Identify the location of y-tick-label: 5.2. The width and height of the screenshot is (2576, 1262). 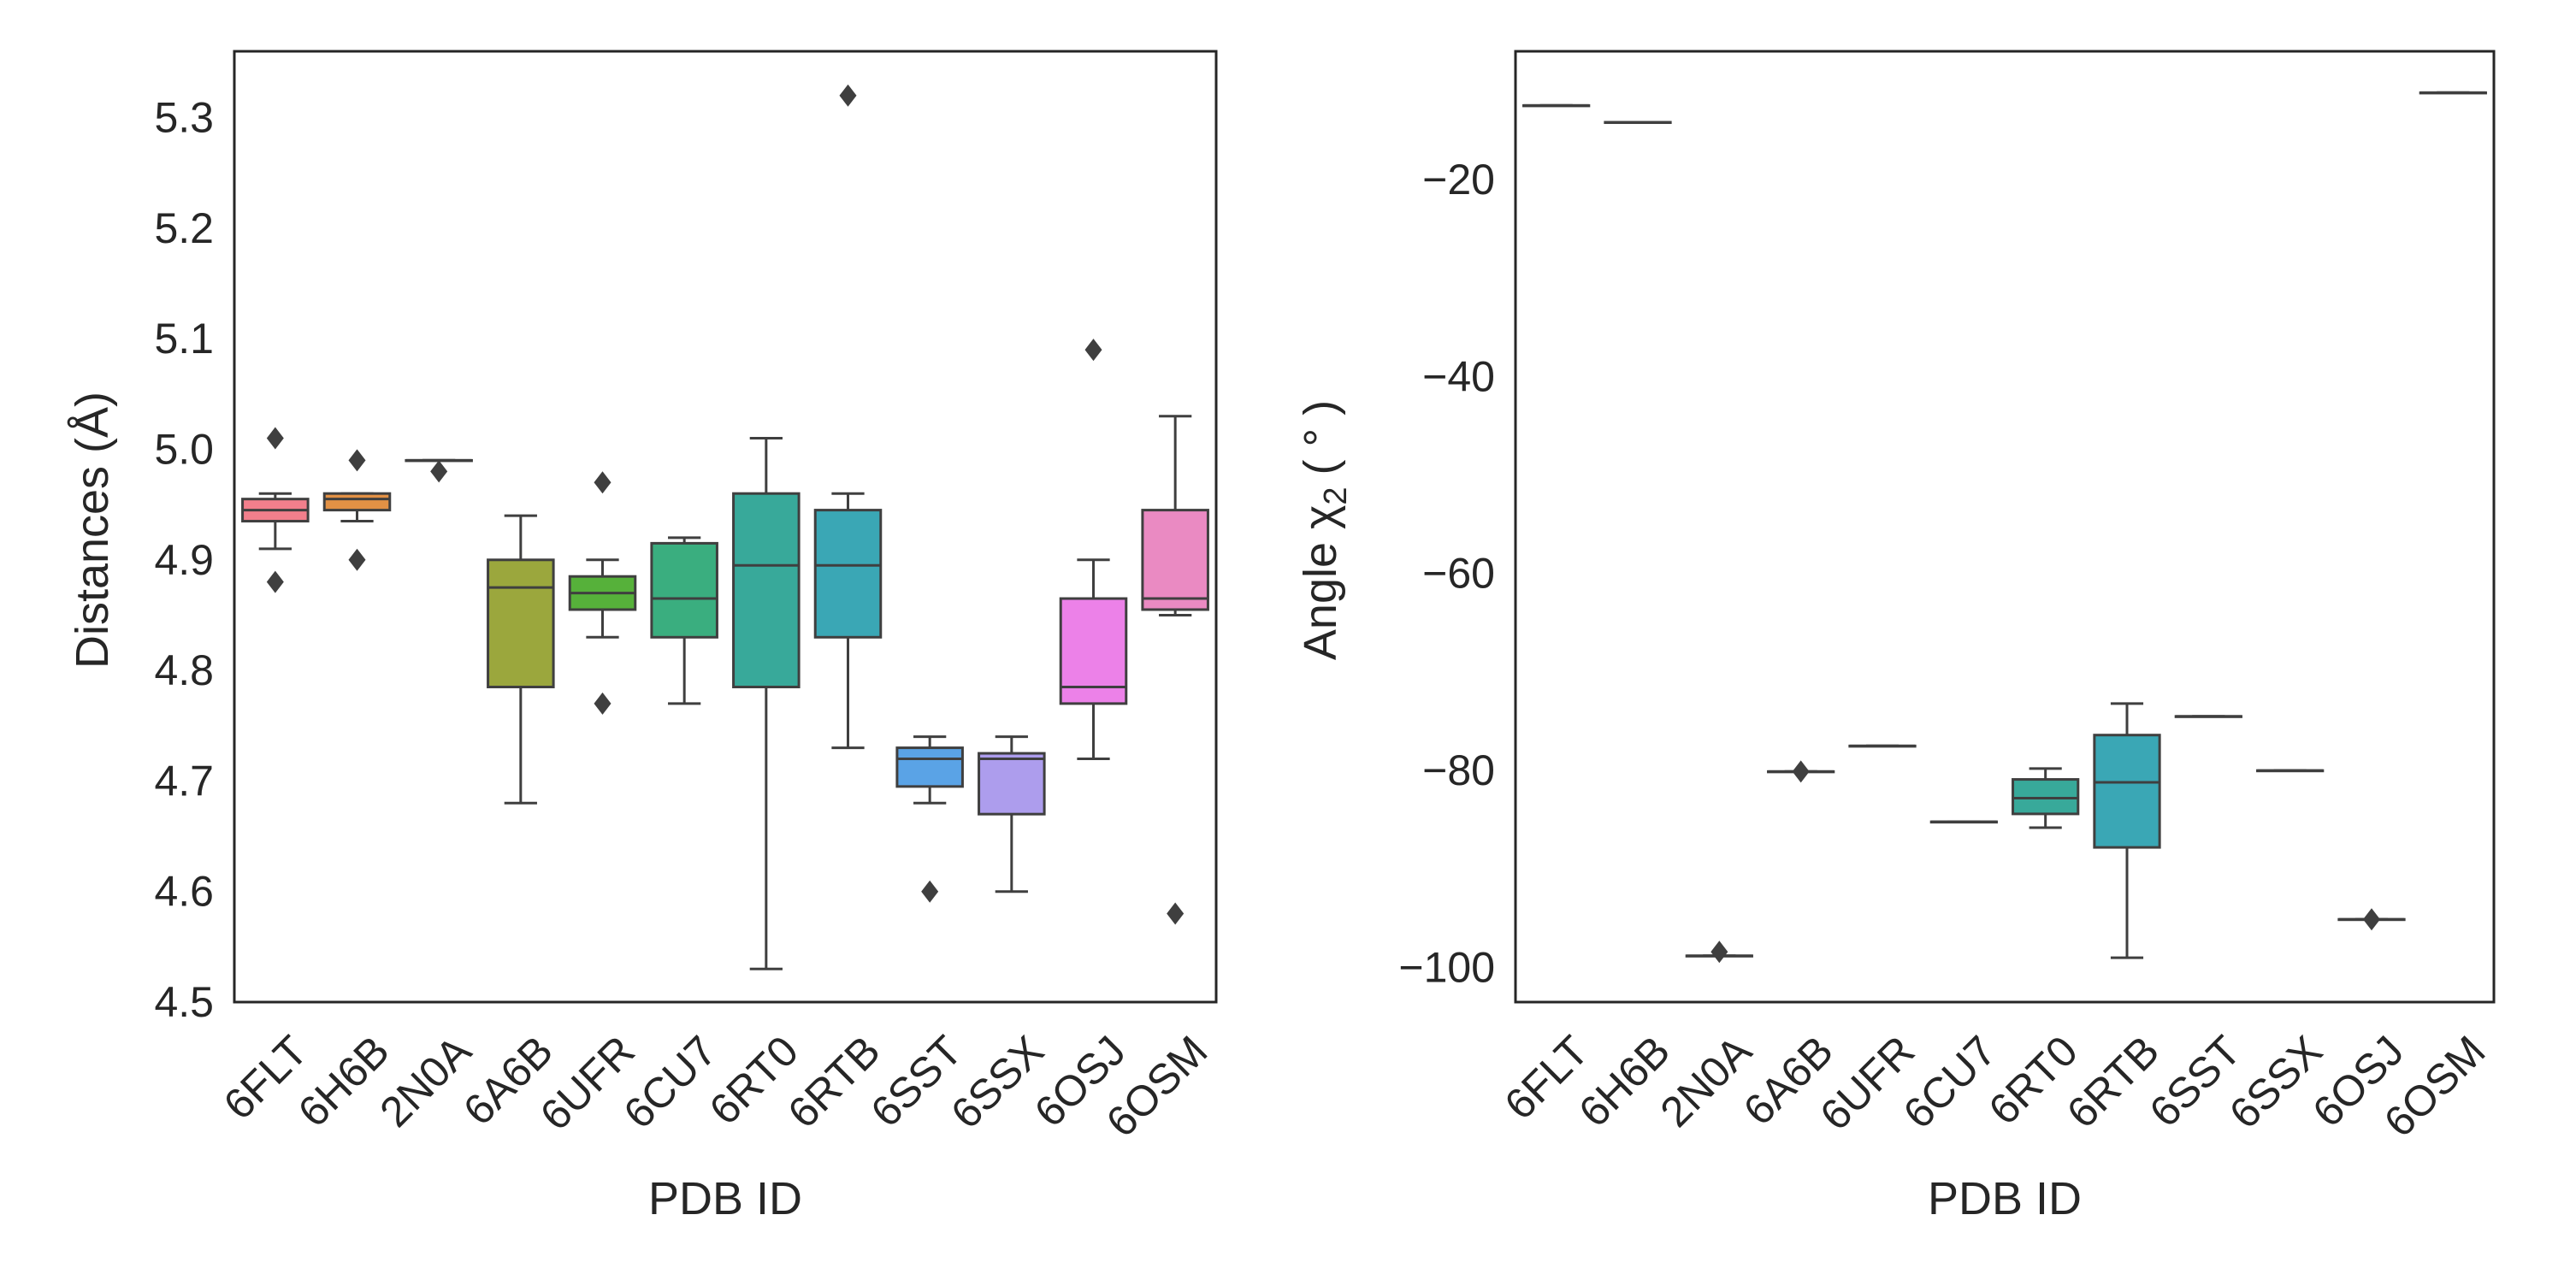
(184, 228).